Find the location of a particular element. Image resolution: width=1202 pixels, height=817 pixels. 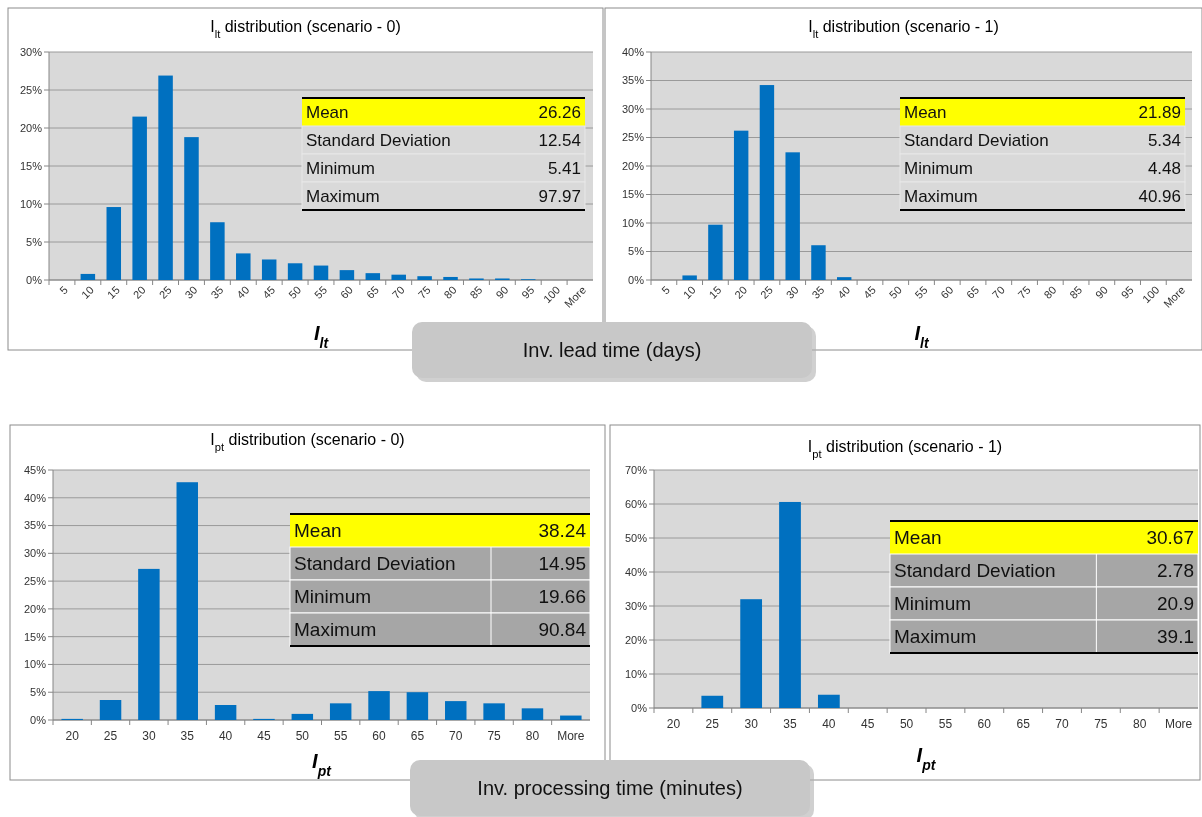

x-tick-label: 5 is located at coordinates (666, 290).